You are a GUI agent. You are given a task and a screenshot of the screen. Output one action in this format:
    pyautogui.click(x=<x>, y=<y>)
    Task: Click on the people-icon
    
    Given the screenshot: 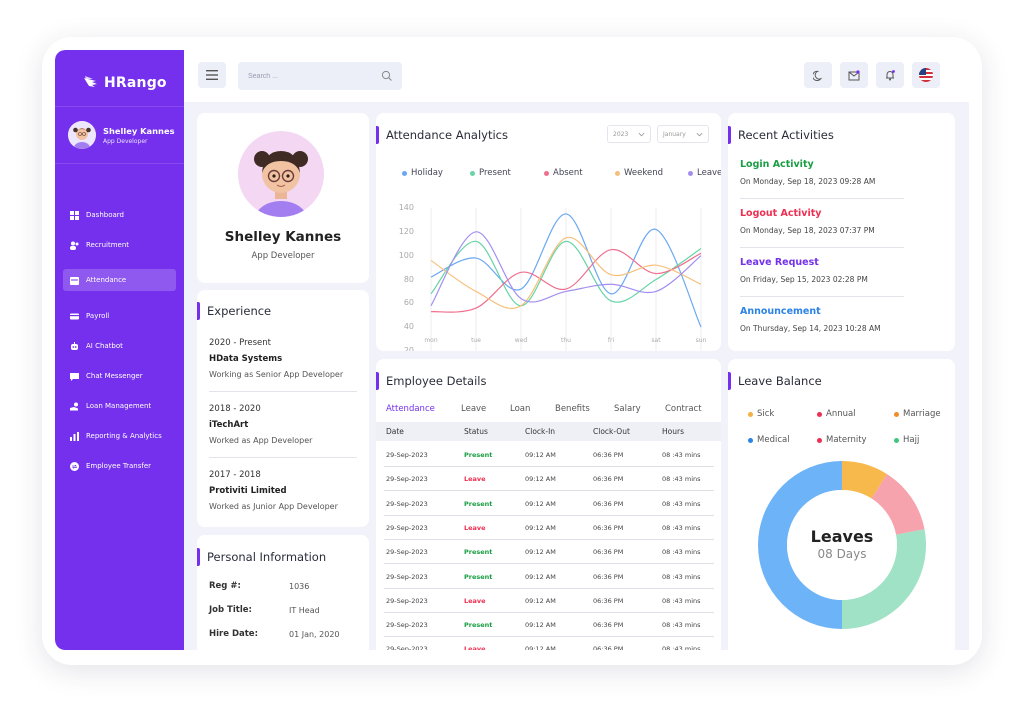 What is the action you would take?
    pyautogui.click(x=74, y=245)
    